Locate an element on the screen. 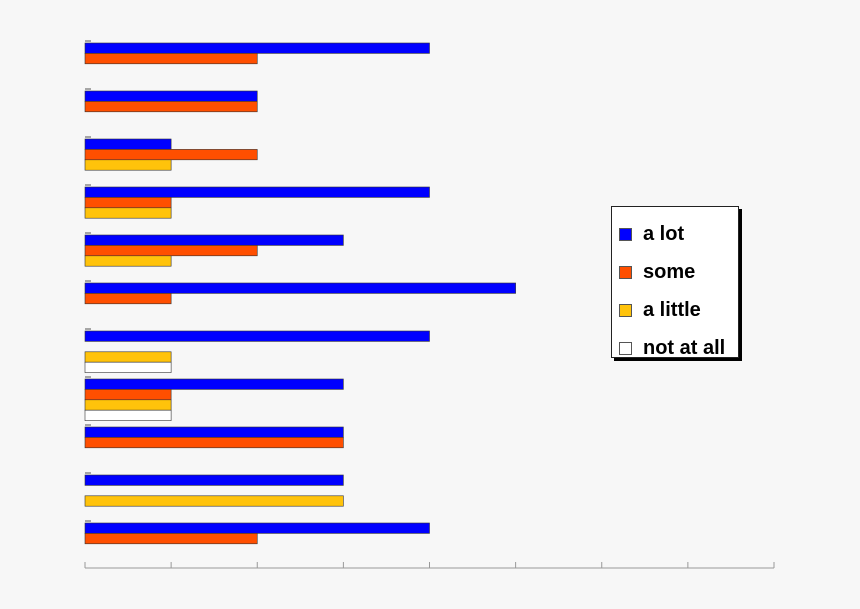 Image resolution: width=860 pixels, height=609 pixels. x-axis is located at coordinates (429, 565).